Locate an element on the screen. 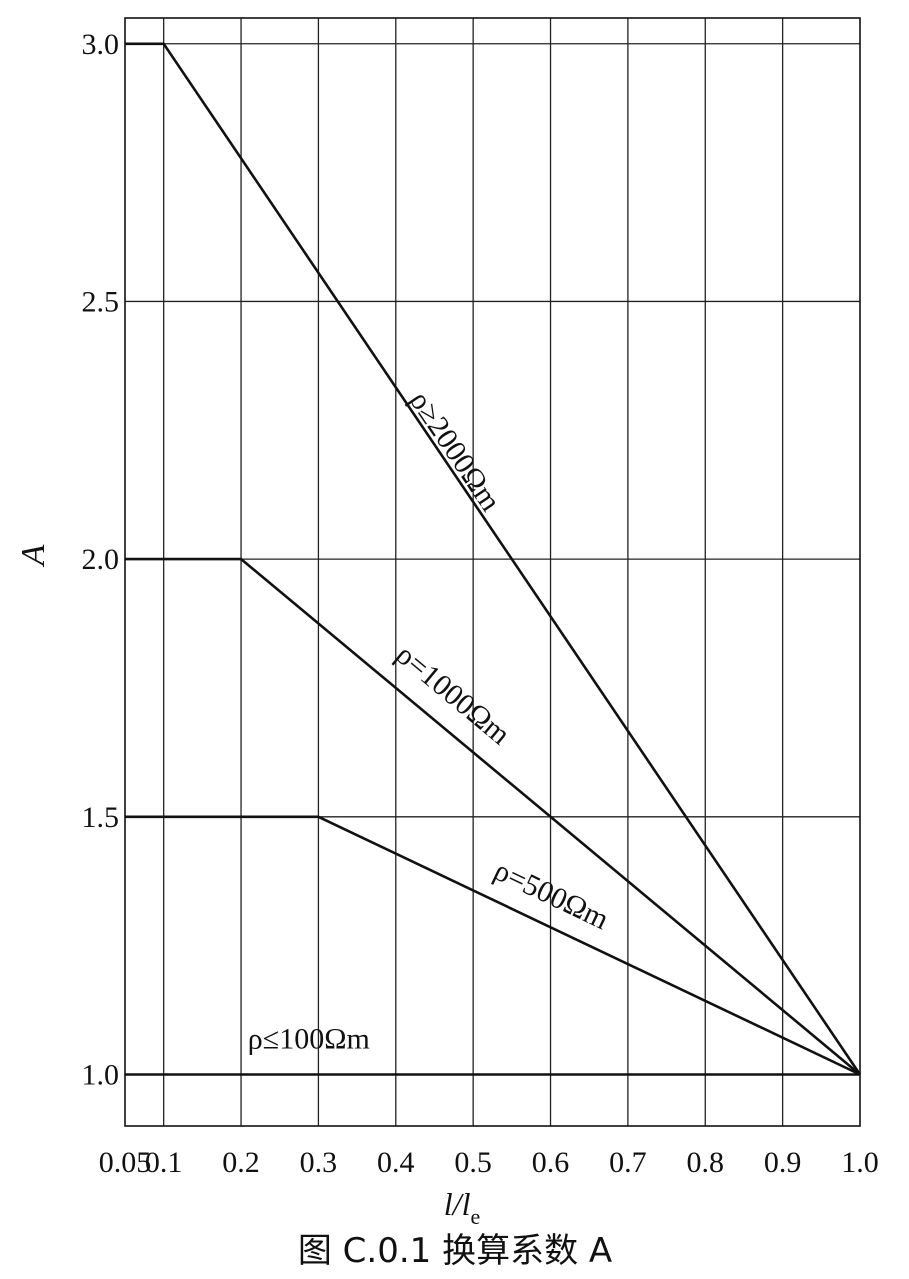  y-axis-label: A is located at coordinates (33, 555).